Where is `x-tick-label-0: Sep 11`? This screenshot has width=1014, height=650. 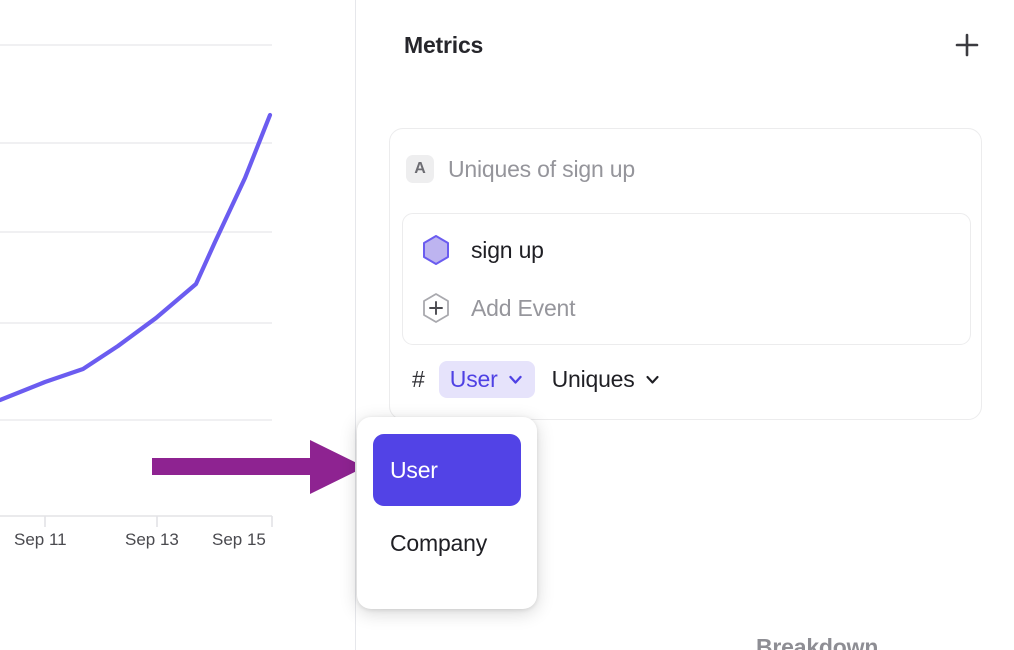 x-tick-label-0: Sep 11 is located at coordinates (40, 539).